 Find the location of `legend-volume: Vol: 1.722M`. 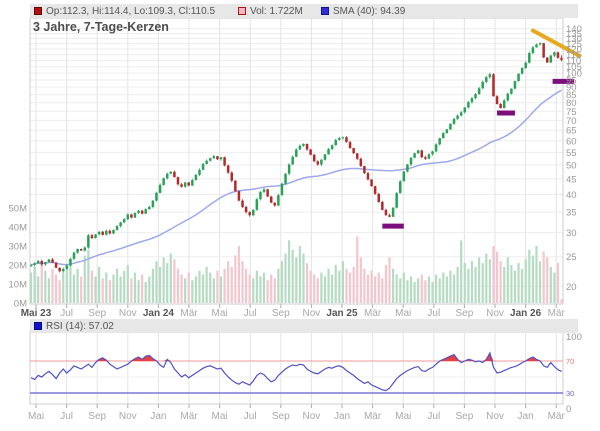

legend-volume: Vol: 1.722M is located at coordinates (270, 11).